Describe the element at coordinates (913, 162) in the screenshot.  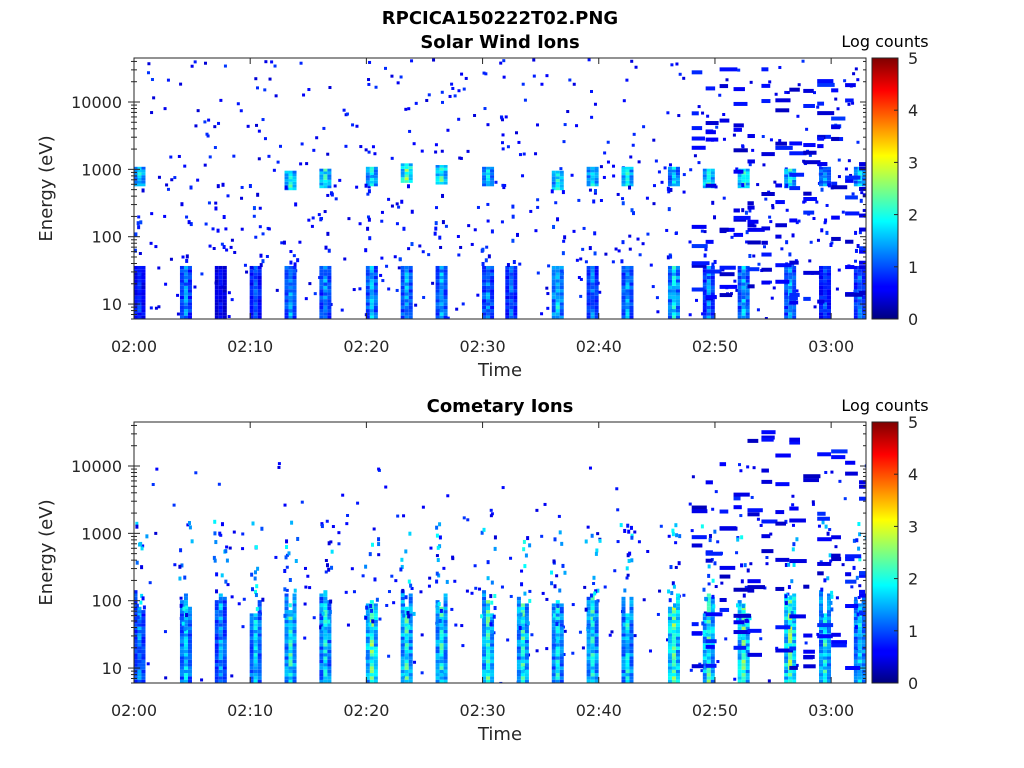
I see `colorbar-tick-label: 3` at that location.